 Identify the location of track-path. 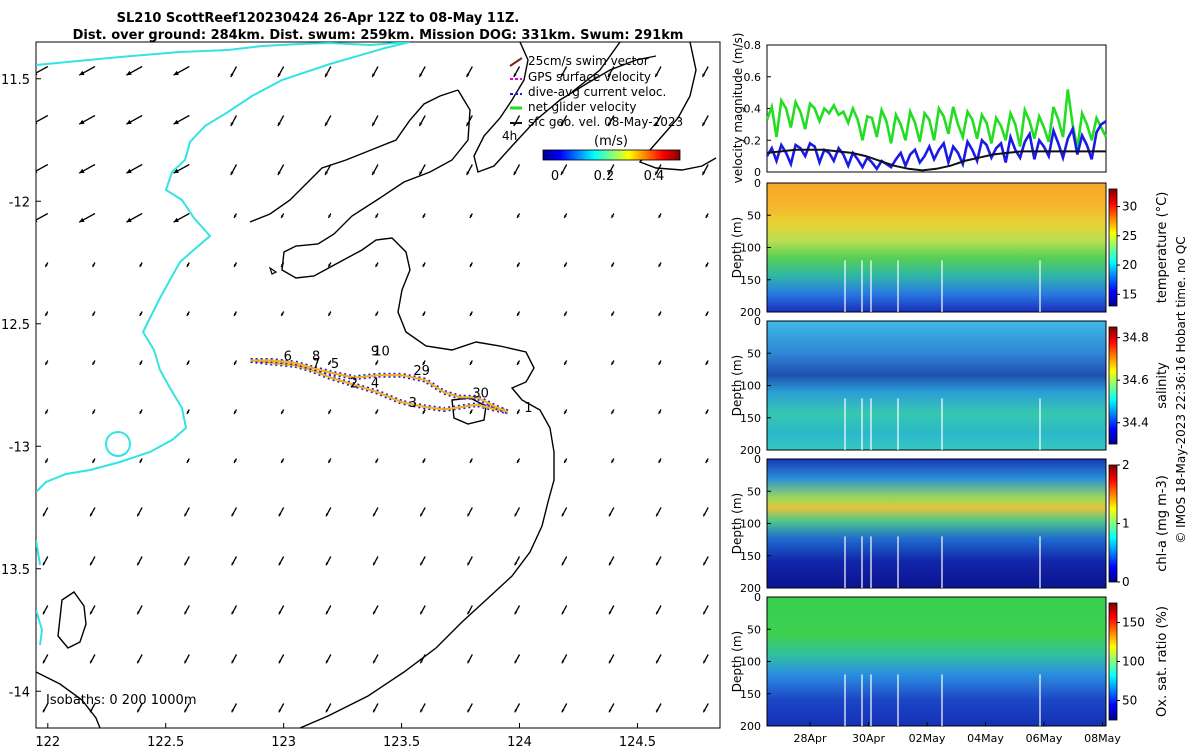
(379, 386).